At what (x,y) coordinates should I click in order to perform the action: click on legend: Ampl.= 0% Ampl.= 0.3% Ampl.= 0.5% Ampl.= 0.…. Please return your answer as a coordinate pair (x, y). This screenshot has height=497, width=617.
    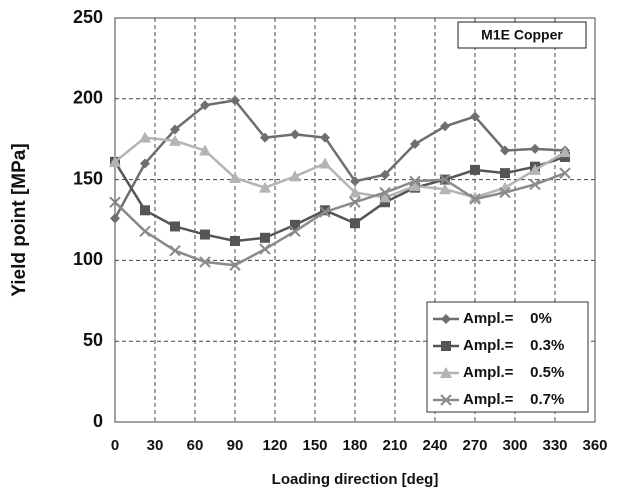
    Looking at the image, I should click on (507, 357).